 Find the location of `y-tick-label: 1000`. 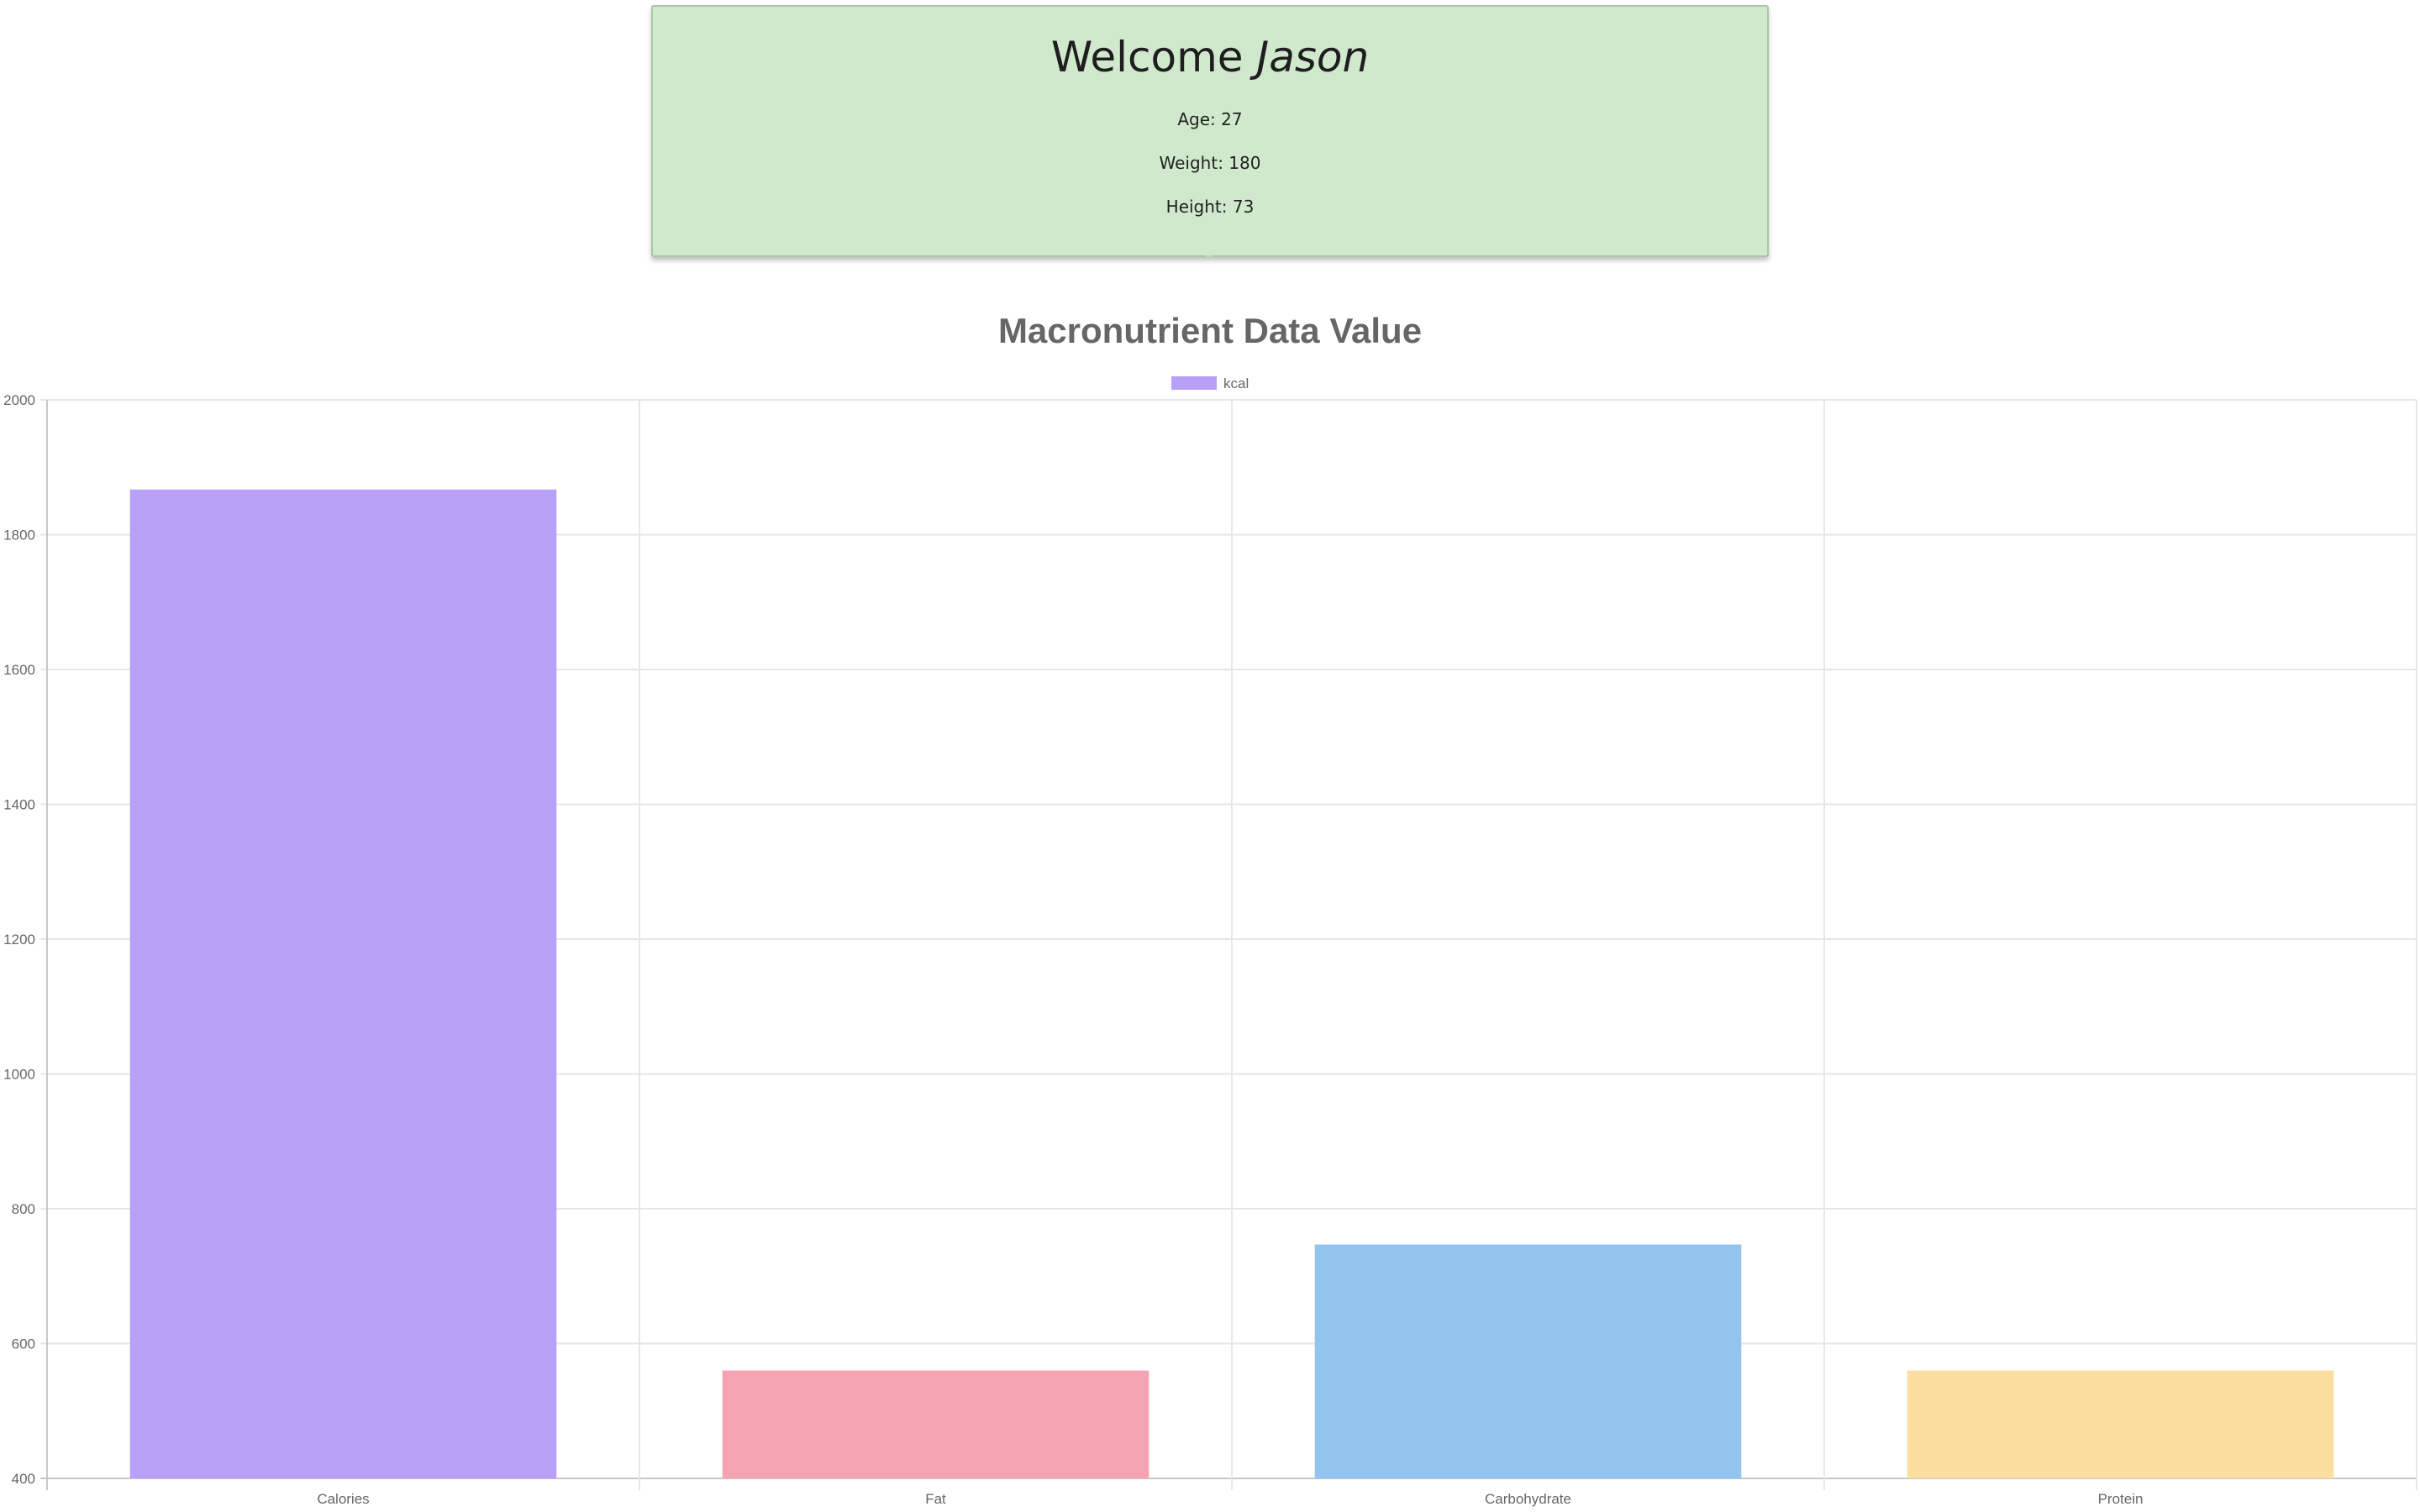

y-tick-label: 1000 is located at coordinates (19, 1075).